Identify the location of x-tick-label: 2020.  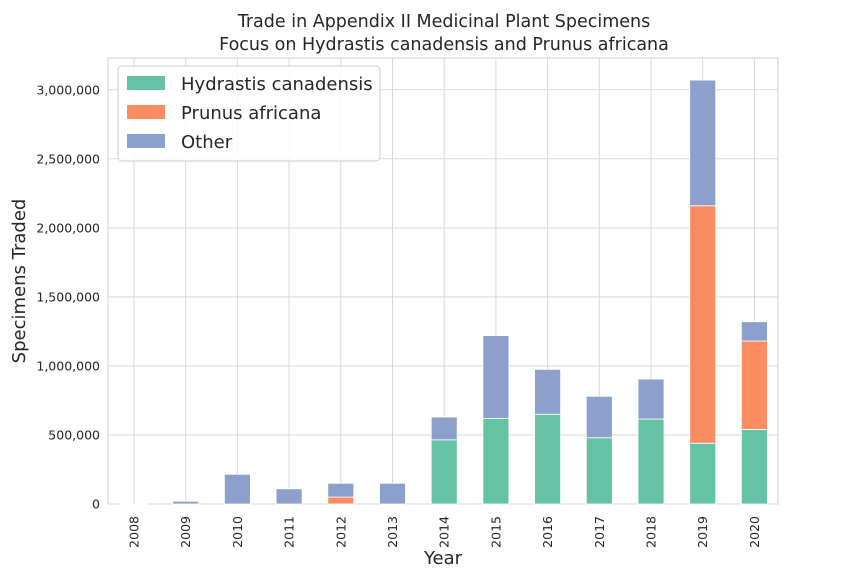
(754, 532).